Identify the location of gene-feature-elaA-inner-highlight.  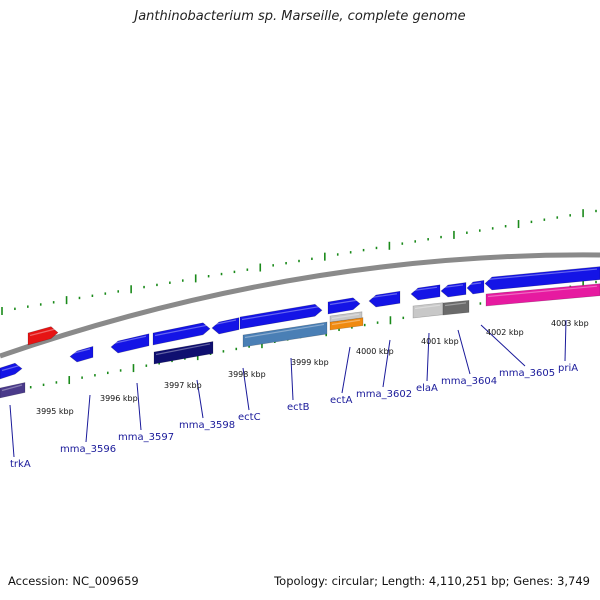
(427, 307).